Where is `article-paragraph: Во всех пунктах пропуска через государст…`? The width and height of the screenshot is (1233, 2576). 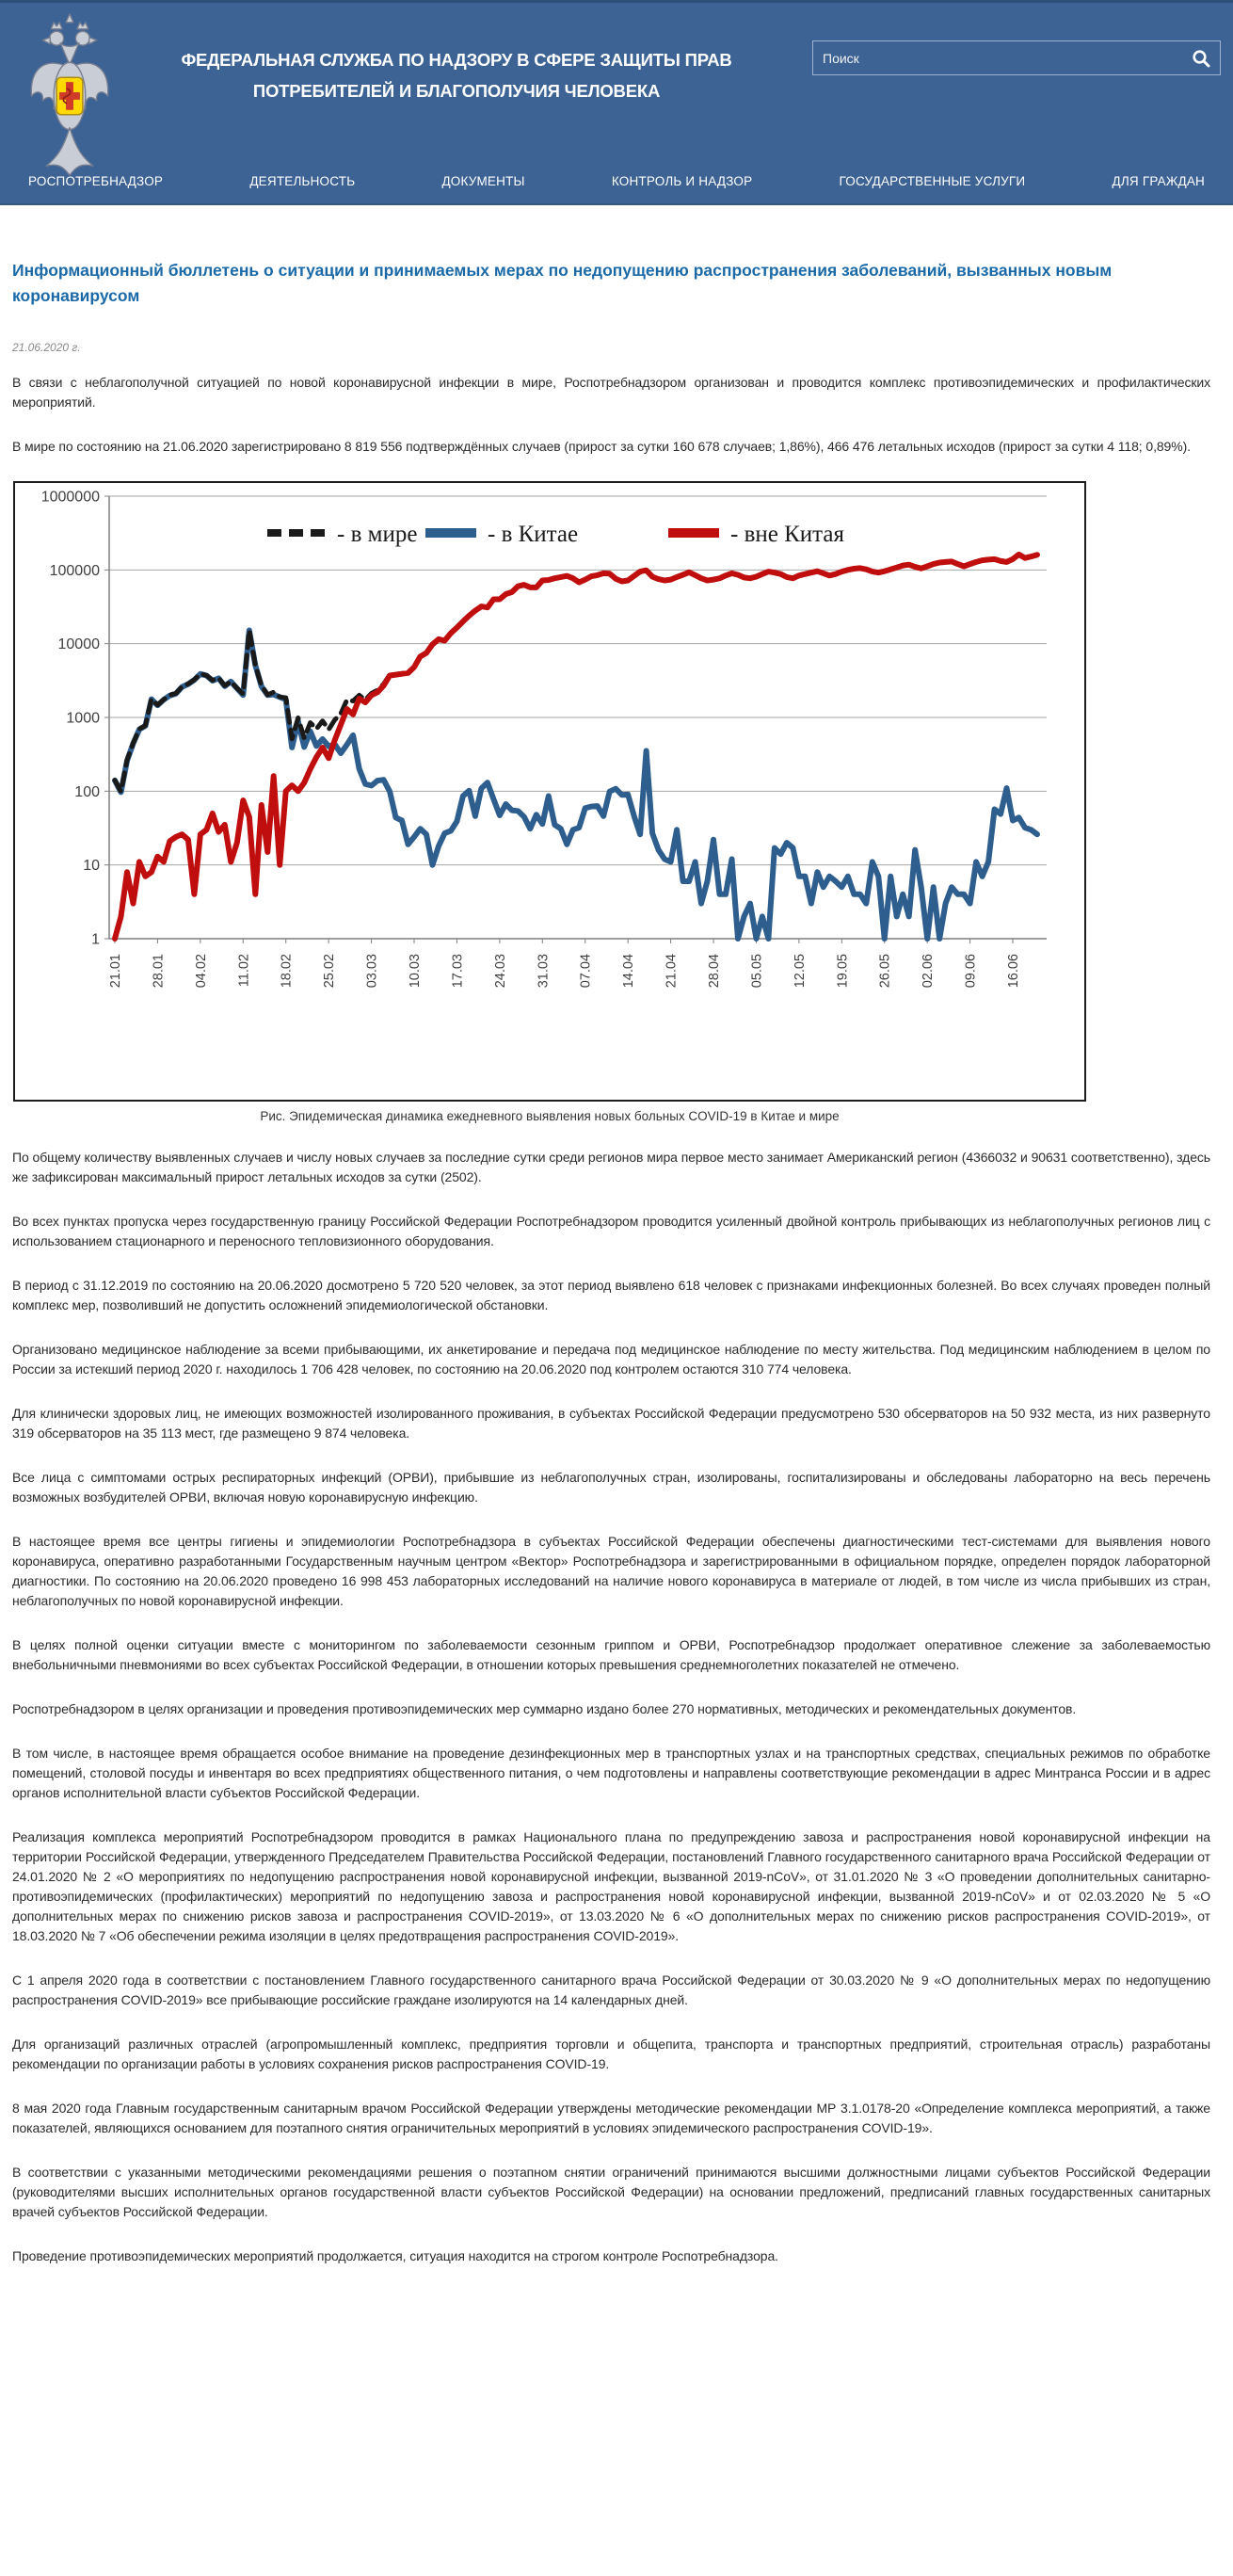 article-paragraph: Во всех пунктах пропуска через государст… is located at coordinates (611, 1231).